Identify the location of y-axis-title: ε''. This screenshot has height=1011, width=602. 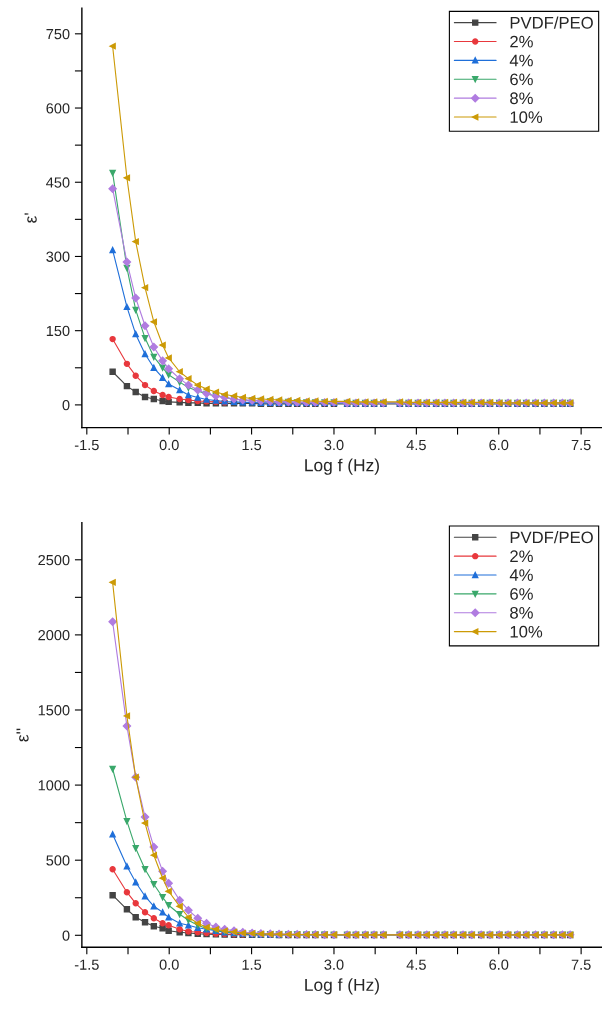
(22, 735).